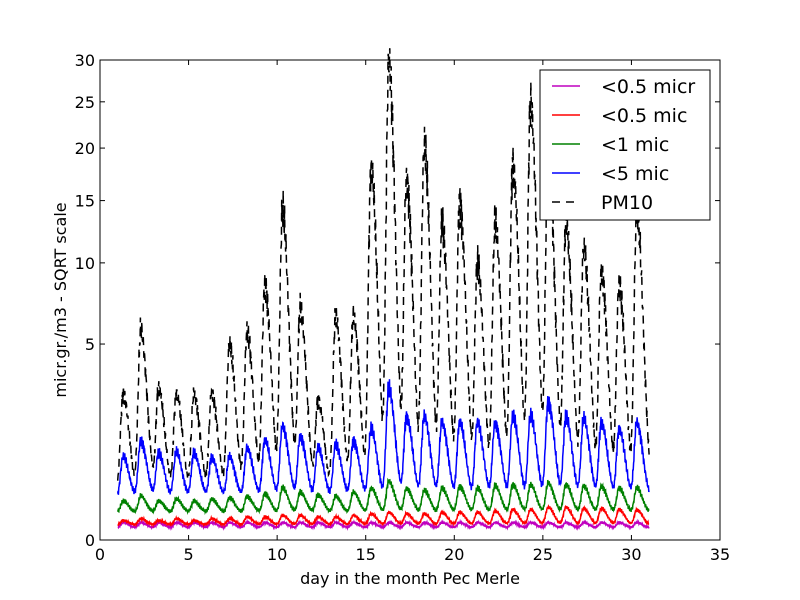 This screenshot has width=800, height=600. I want to click on x-tick-label: 25, so click(543, 554).